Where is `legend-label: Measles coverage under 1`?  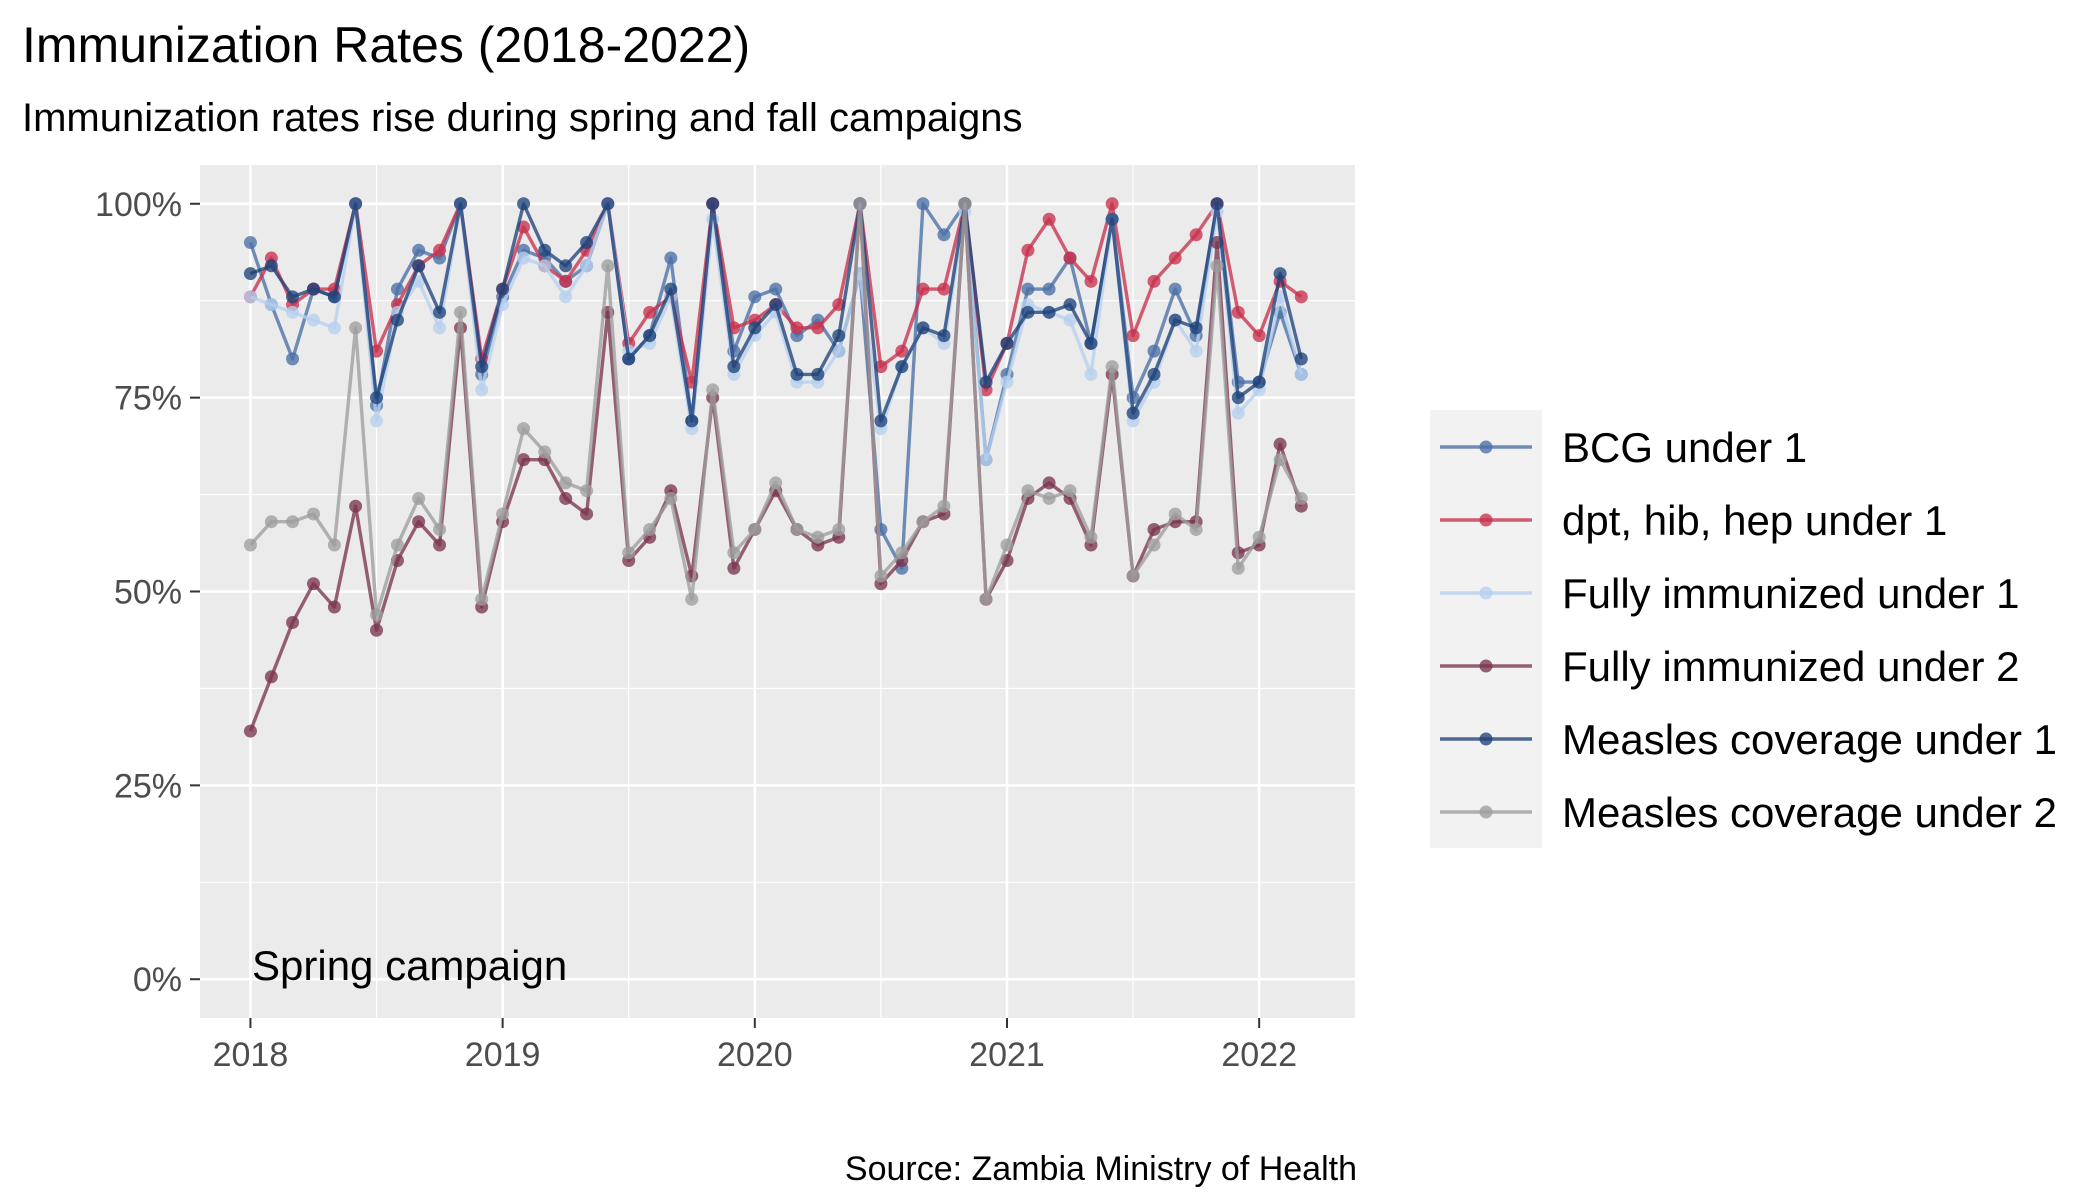 legend-label: Measles coverage under 1 is located at coordinates (1809, 739).